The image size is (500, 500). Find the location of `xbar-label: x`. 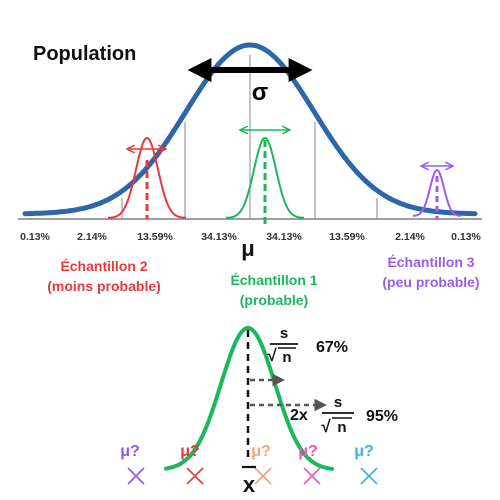

xbar-label: x is located at coordinates (249, 484).